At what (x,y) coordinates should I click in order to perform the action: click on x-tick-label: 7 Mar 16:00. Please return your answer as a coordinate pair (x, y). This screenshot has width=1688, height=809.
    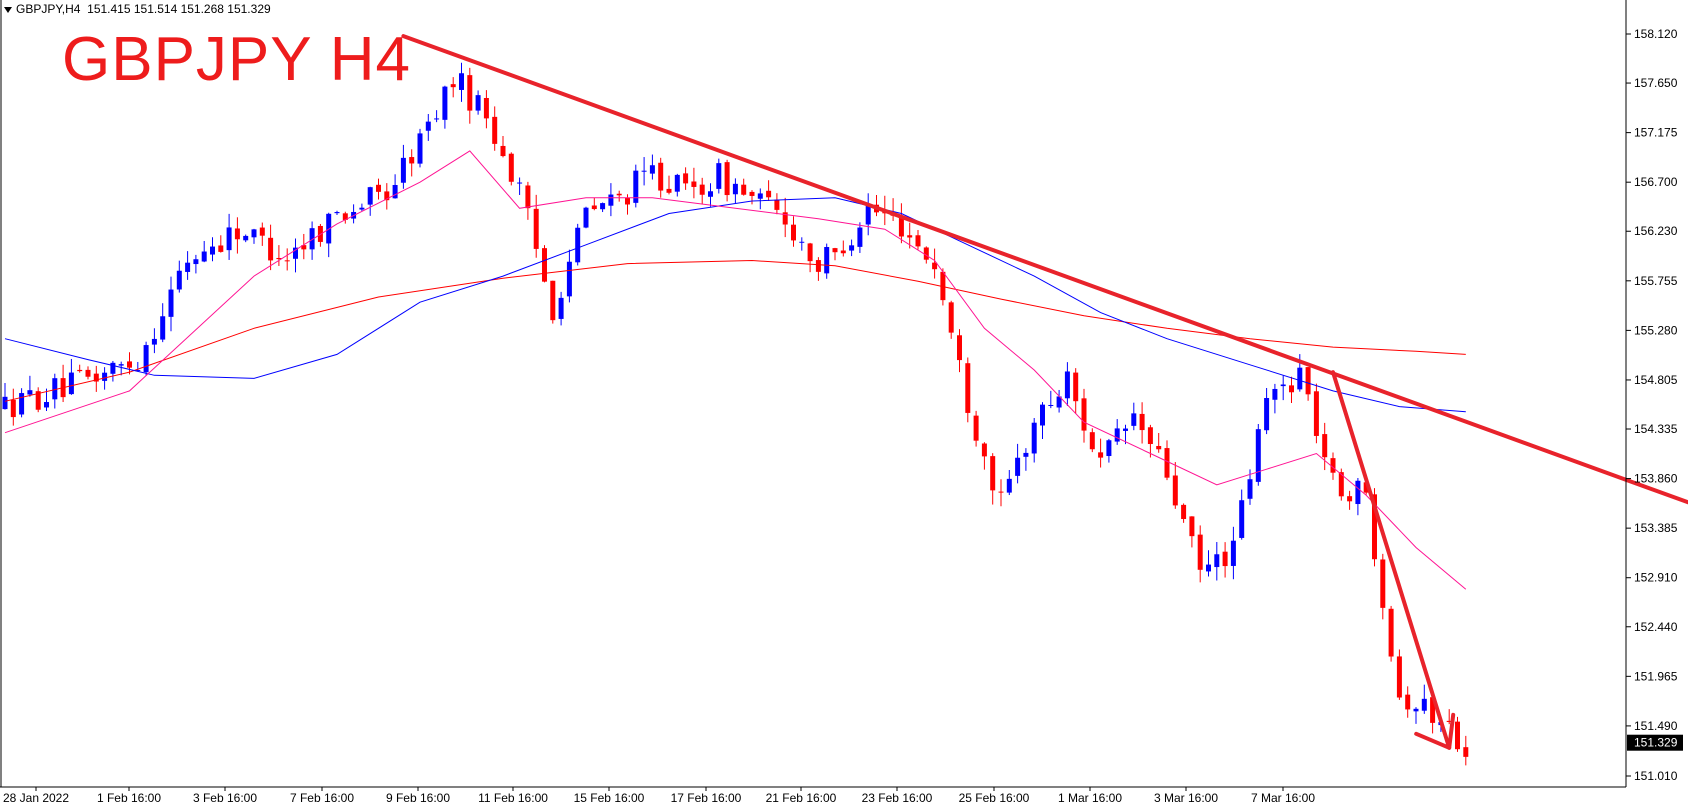
    Looking at the image, I should click on (1283, 798).